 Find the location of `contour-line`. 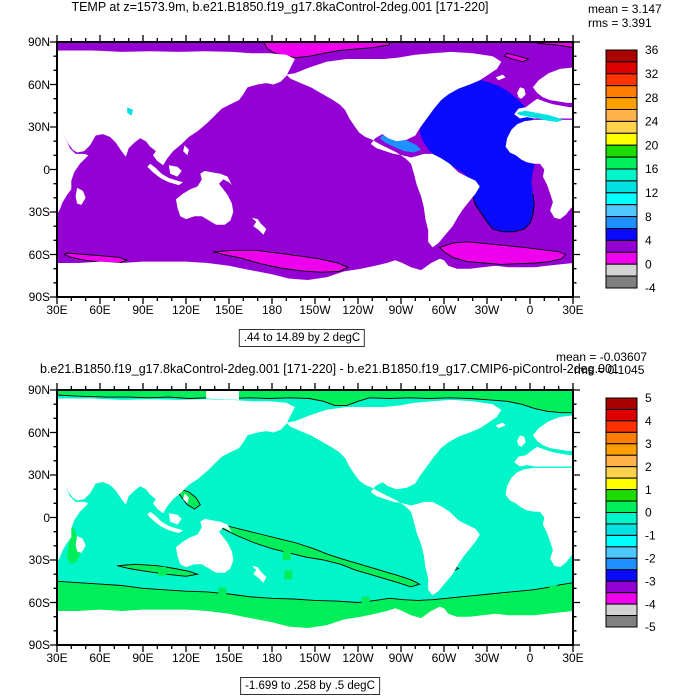

contour-line is located at coordinates (503, 213).